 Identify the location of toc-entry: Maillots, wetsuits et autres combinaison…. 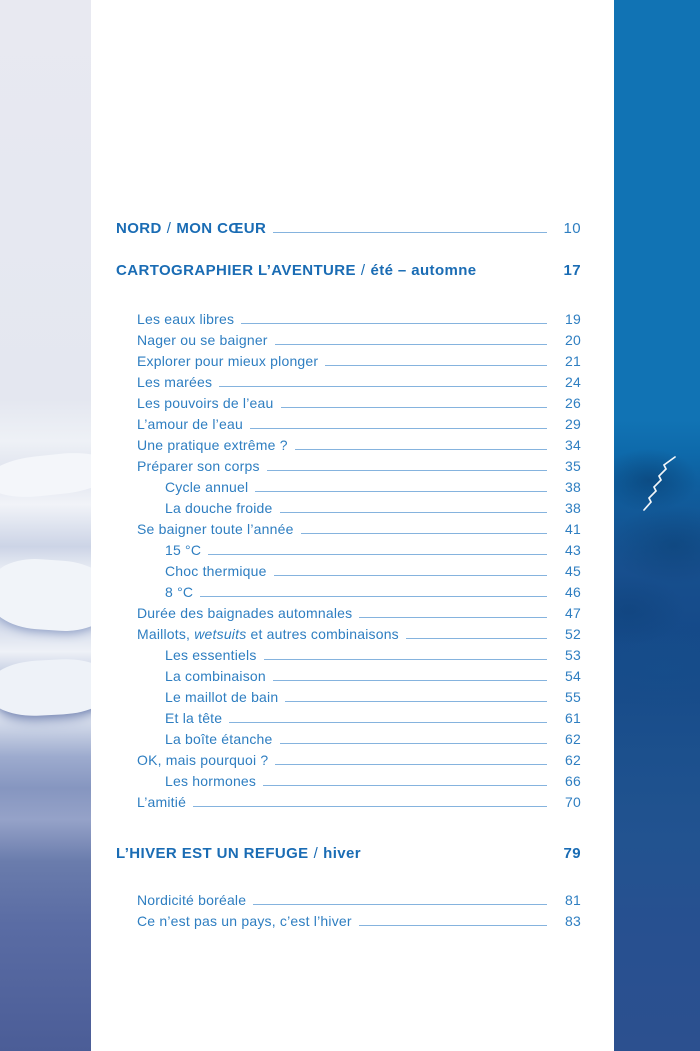
(348, 636).